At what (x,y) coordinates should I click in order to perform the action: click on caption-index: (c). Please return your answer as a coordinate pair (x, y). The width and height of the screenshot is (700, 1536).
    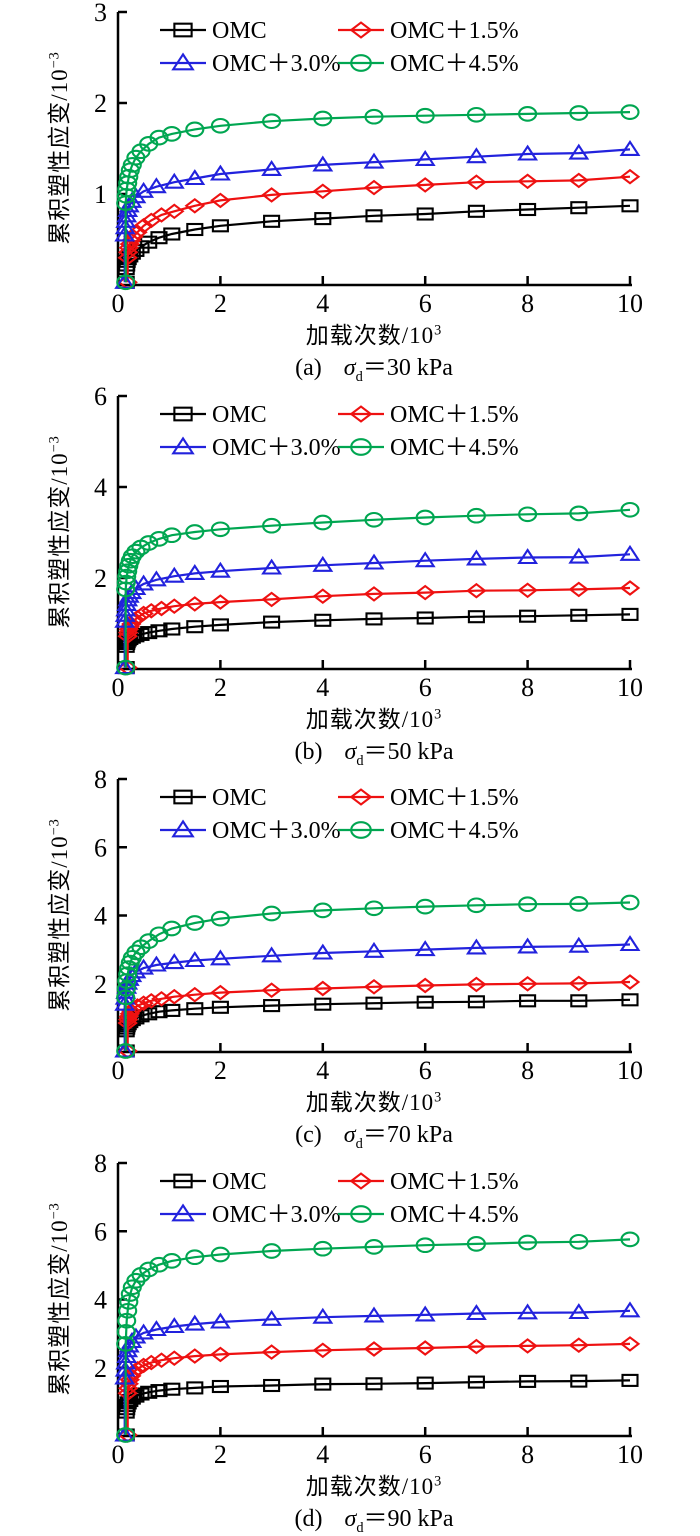
    Looking at the image, I should click on (308, 1135).